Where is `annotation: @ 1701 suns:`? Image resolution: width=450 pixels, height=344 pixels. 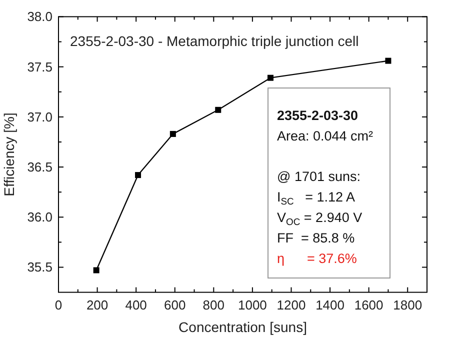
annotation: @ 1701 suns: is located at coordinates (319, 176).